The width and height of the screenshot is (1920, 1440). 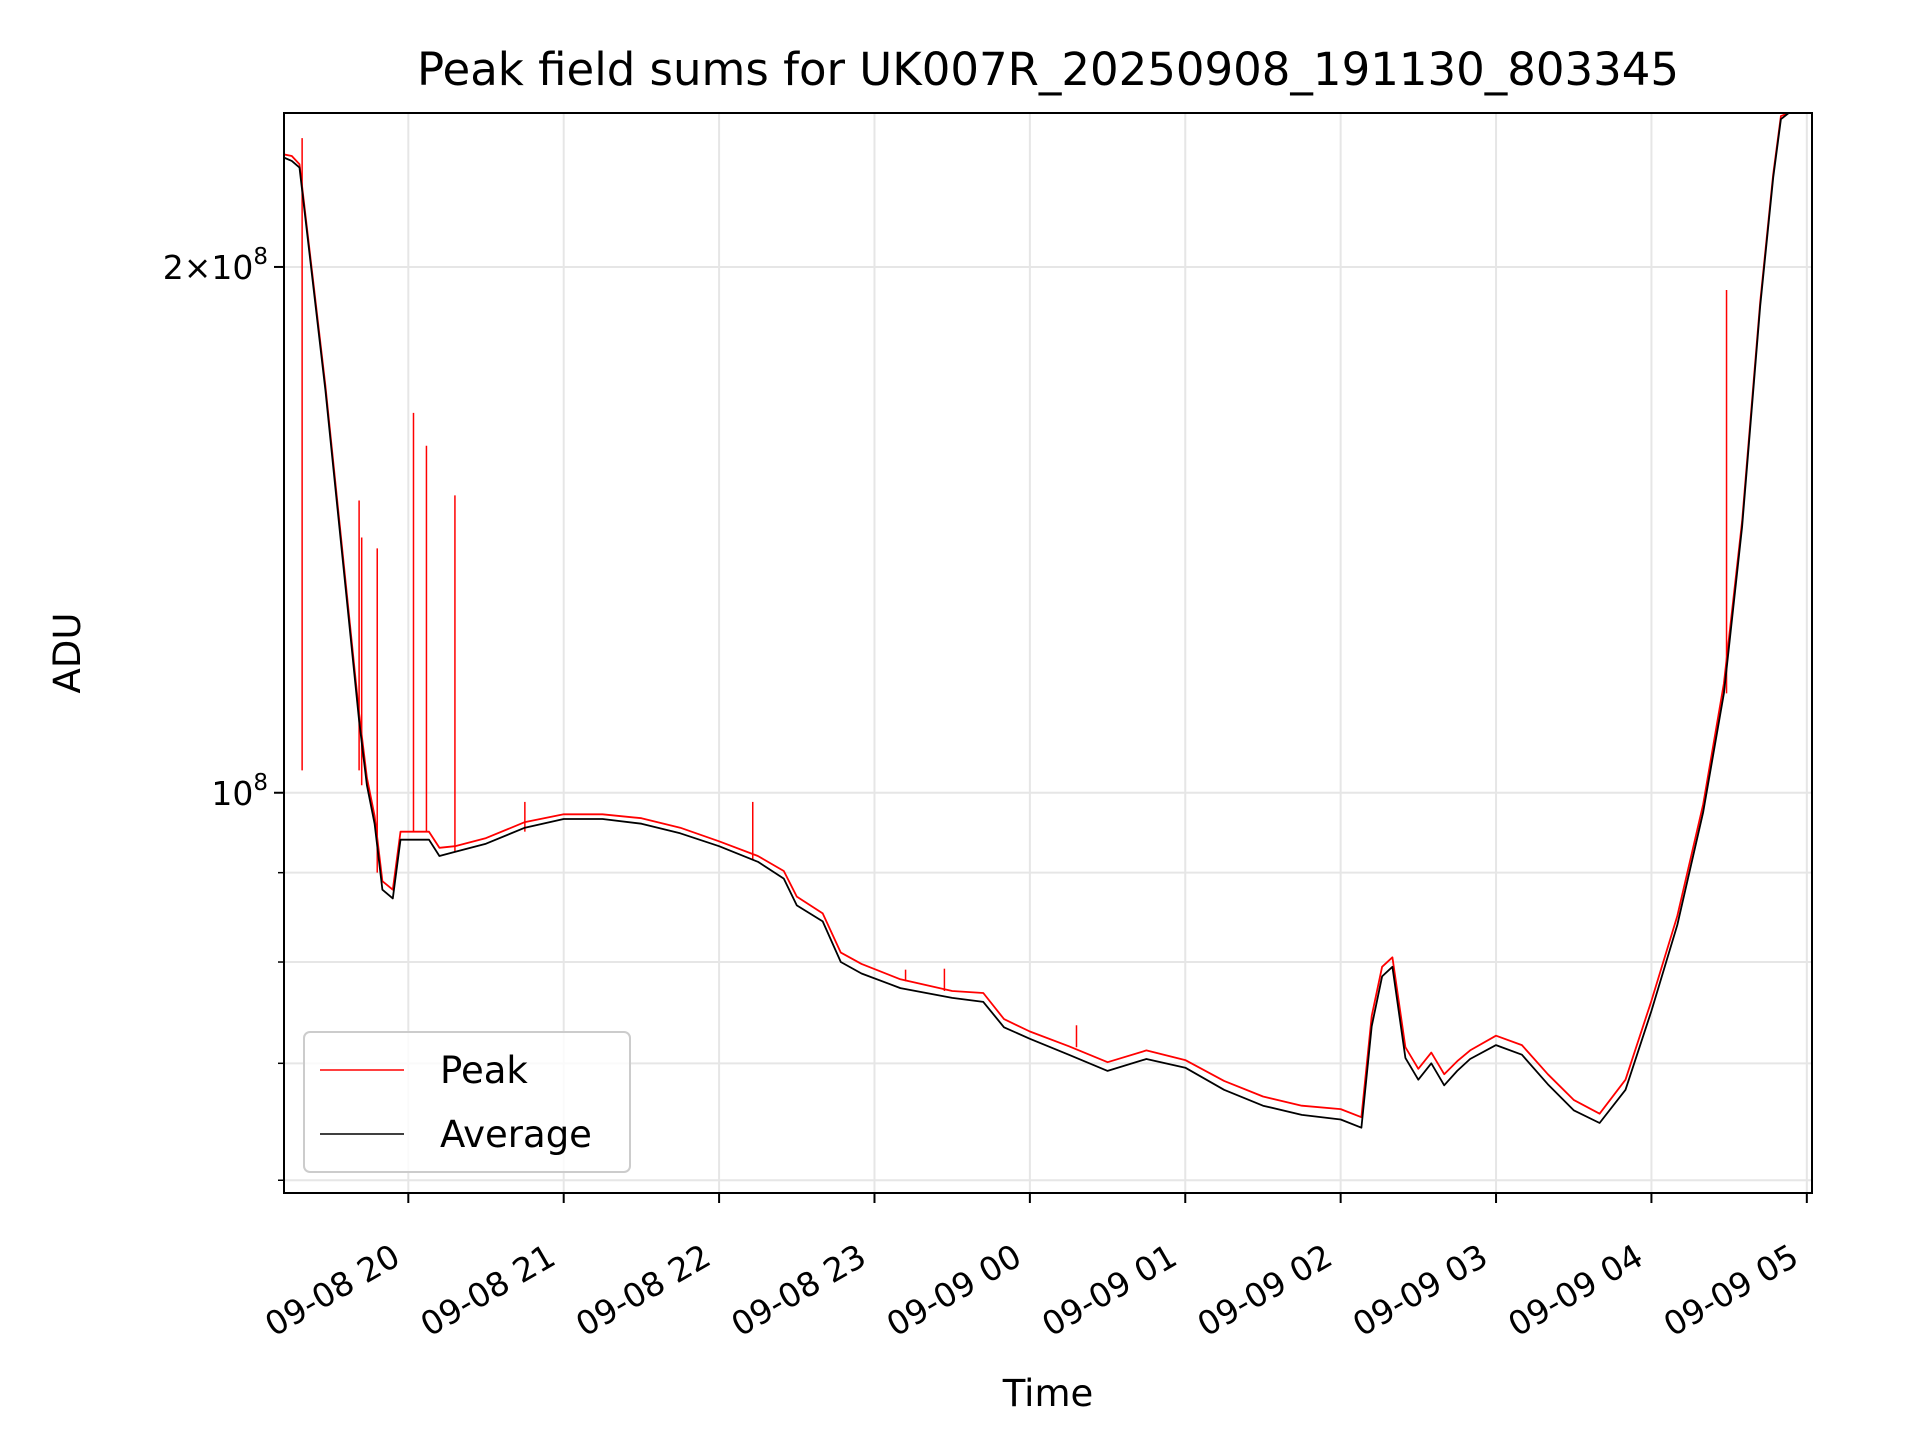 I want to click on y-tick-label: 108, so click(x=239, y=791).